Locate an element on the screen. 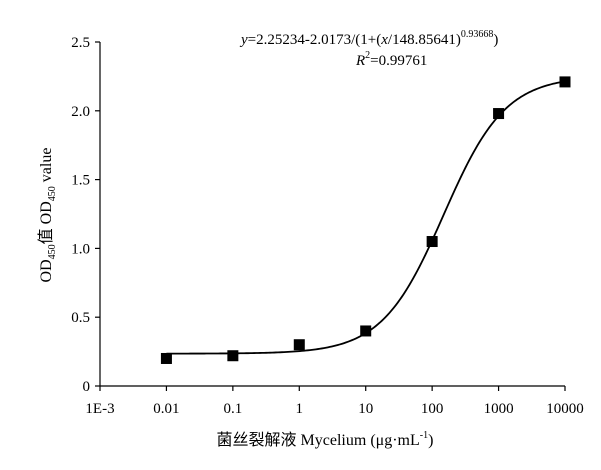 The image size is (601, 470). x-tick-label: 10000 is located at coordinates (565, 409).